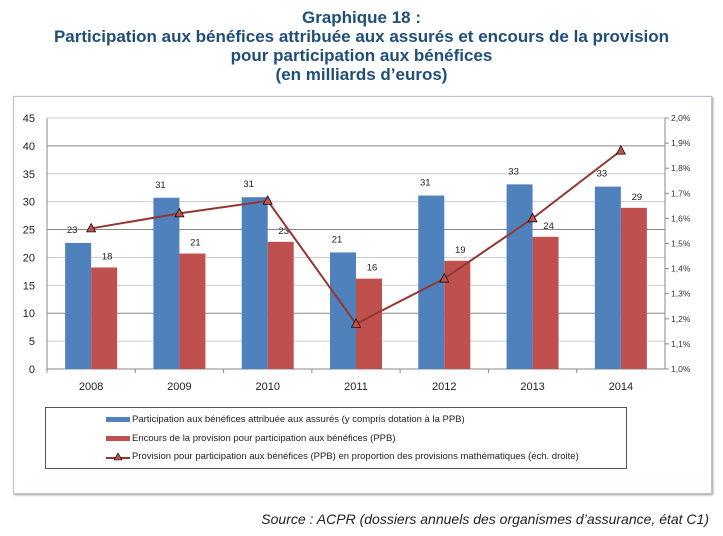  What do you see at coordinates (118, 455) in the screenshot?
I see `legend-line-triangle-icon` at bounding box center [118, 455].